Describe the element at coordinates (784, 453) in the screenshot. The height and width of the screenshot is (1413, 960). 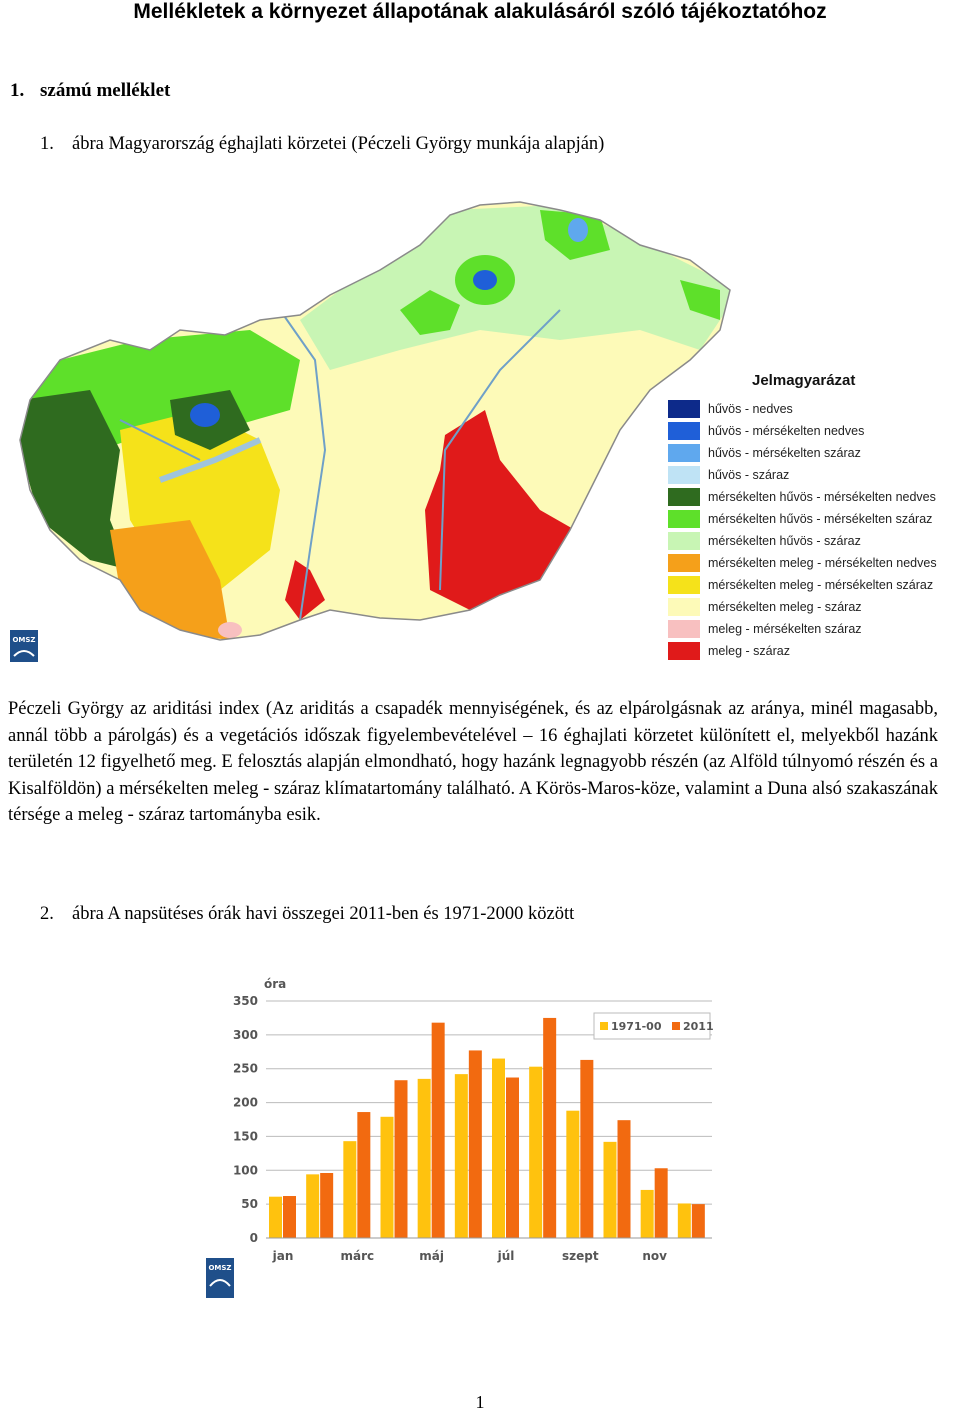
I see `legend-label: hűvös - mérsékelten száraz` at that location.